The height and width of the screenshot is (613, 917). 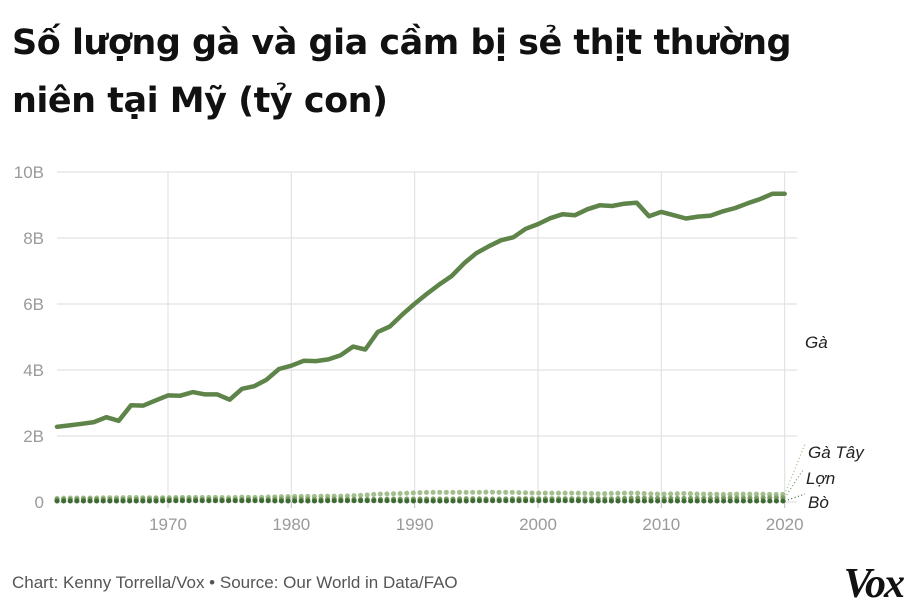 I want to click on y-tick-label: 4B, so click(x=33, y=370).